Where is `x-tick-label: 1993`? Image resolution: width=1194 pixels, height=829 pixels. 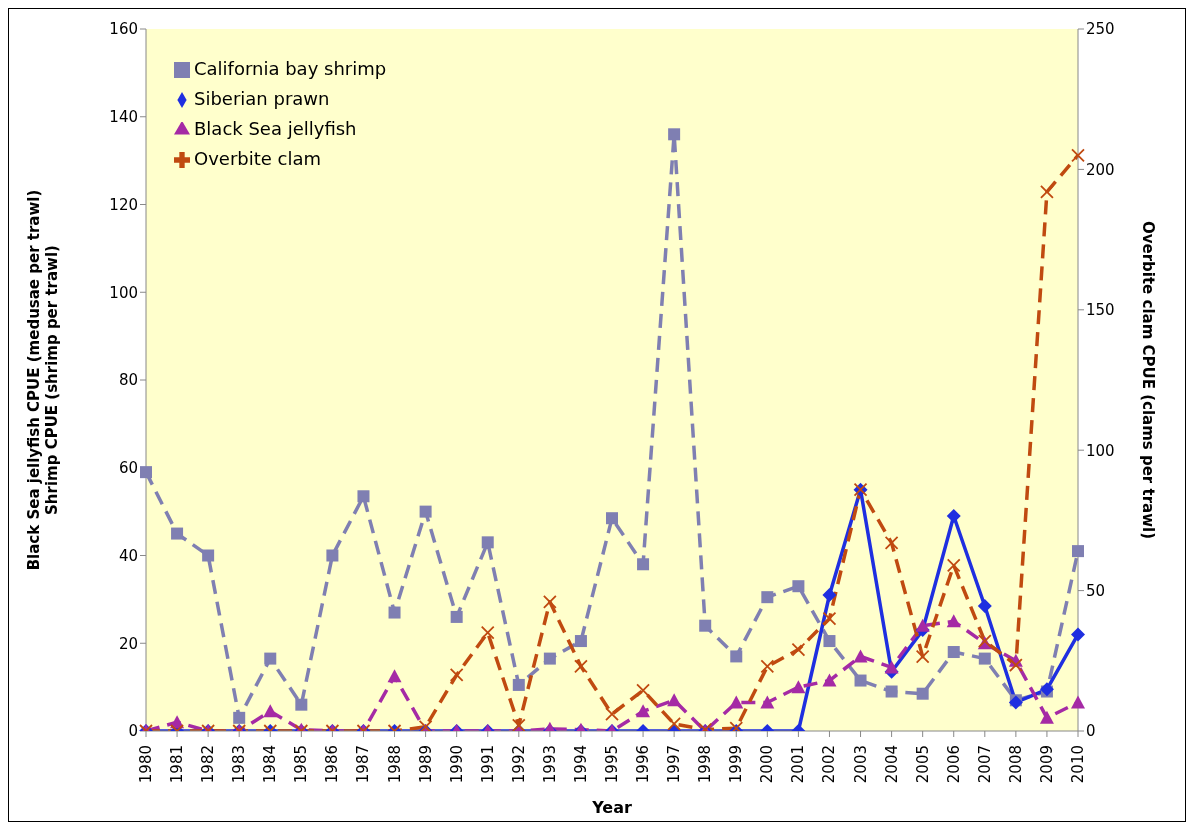
x-tick-label: 1993 is located at coordinates (549, 764).